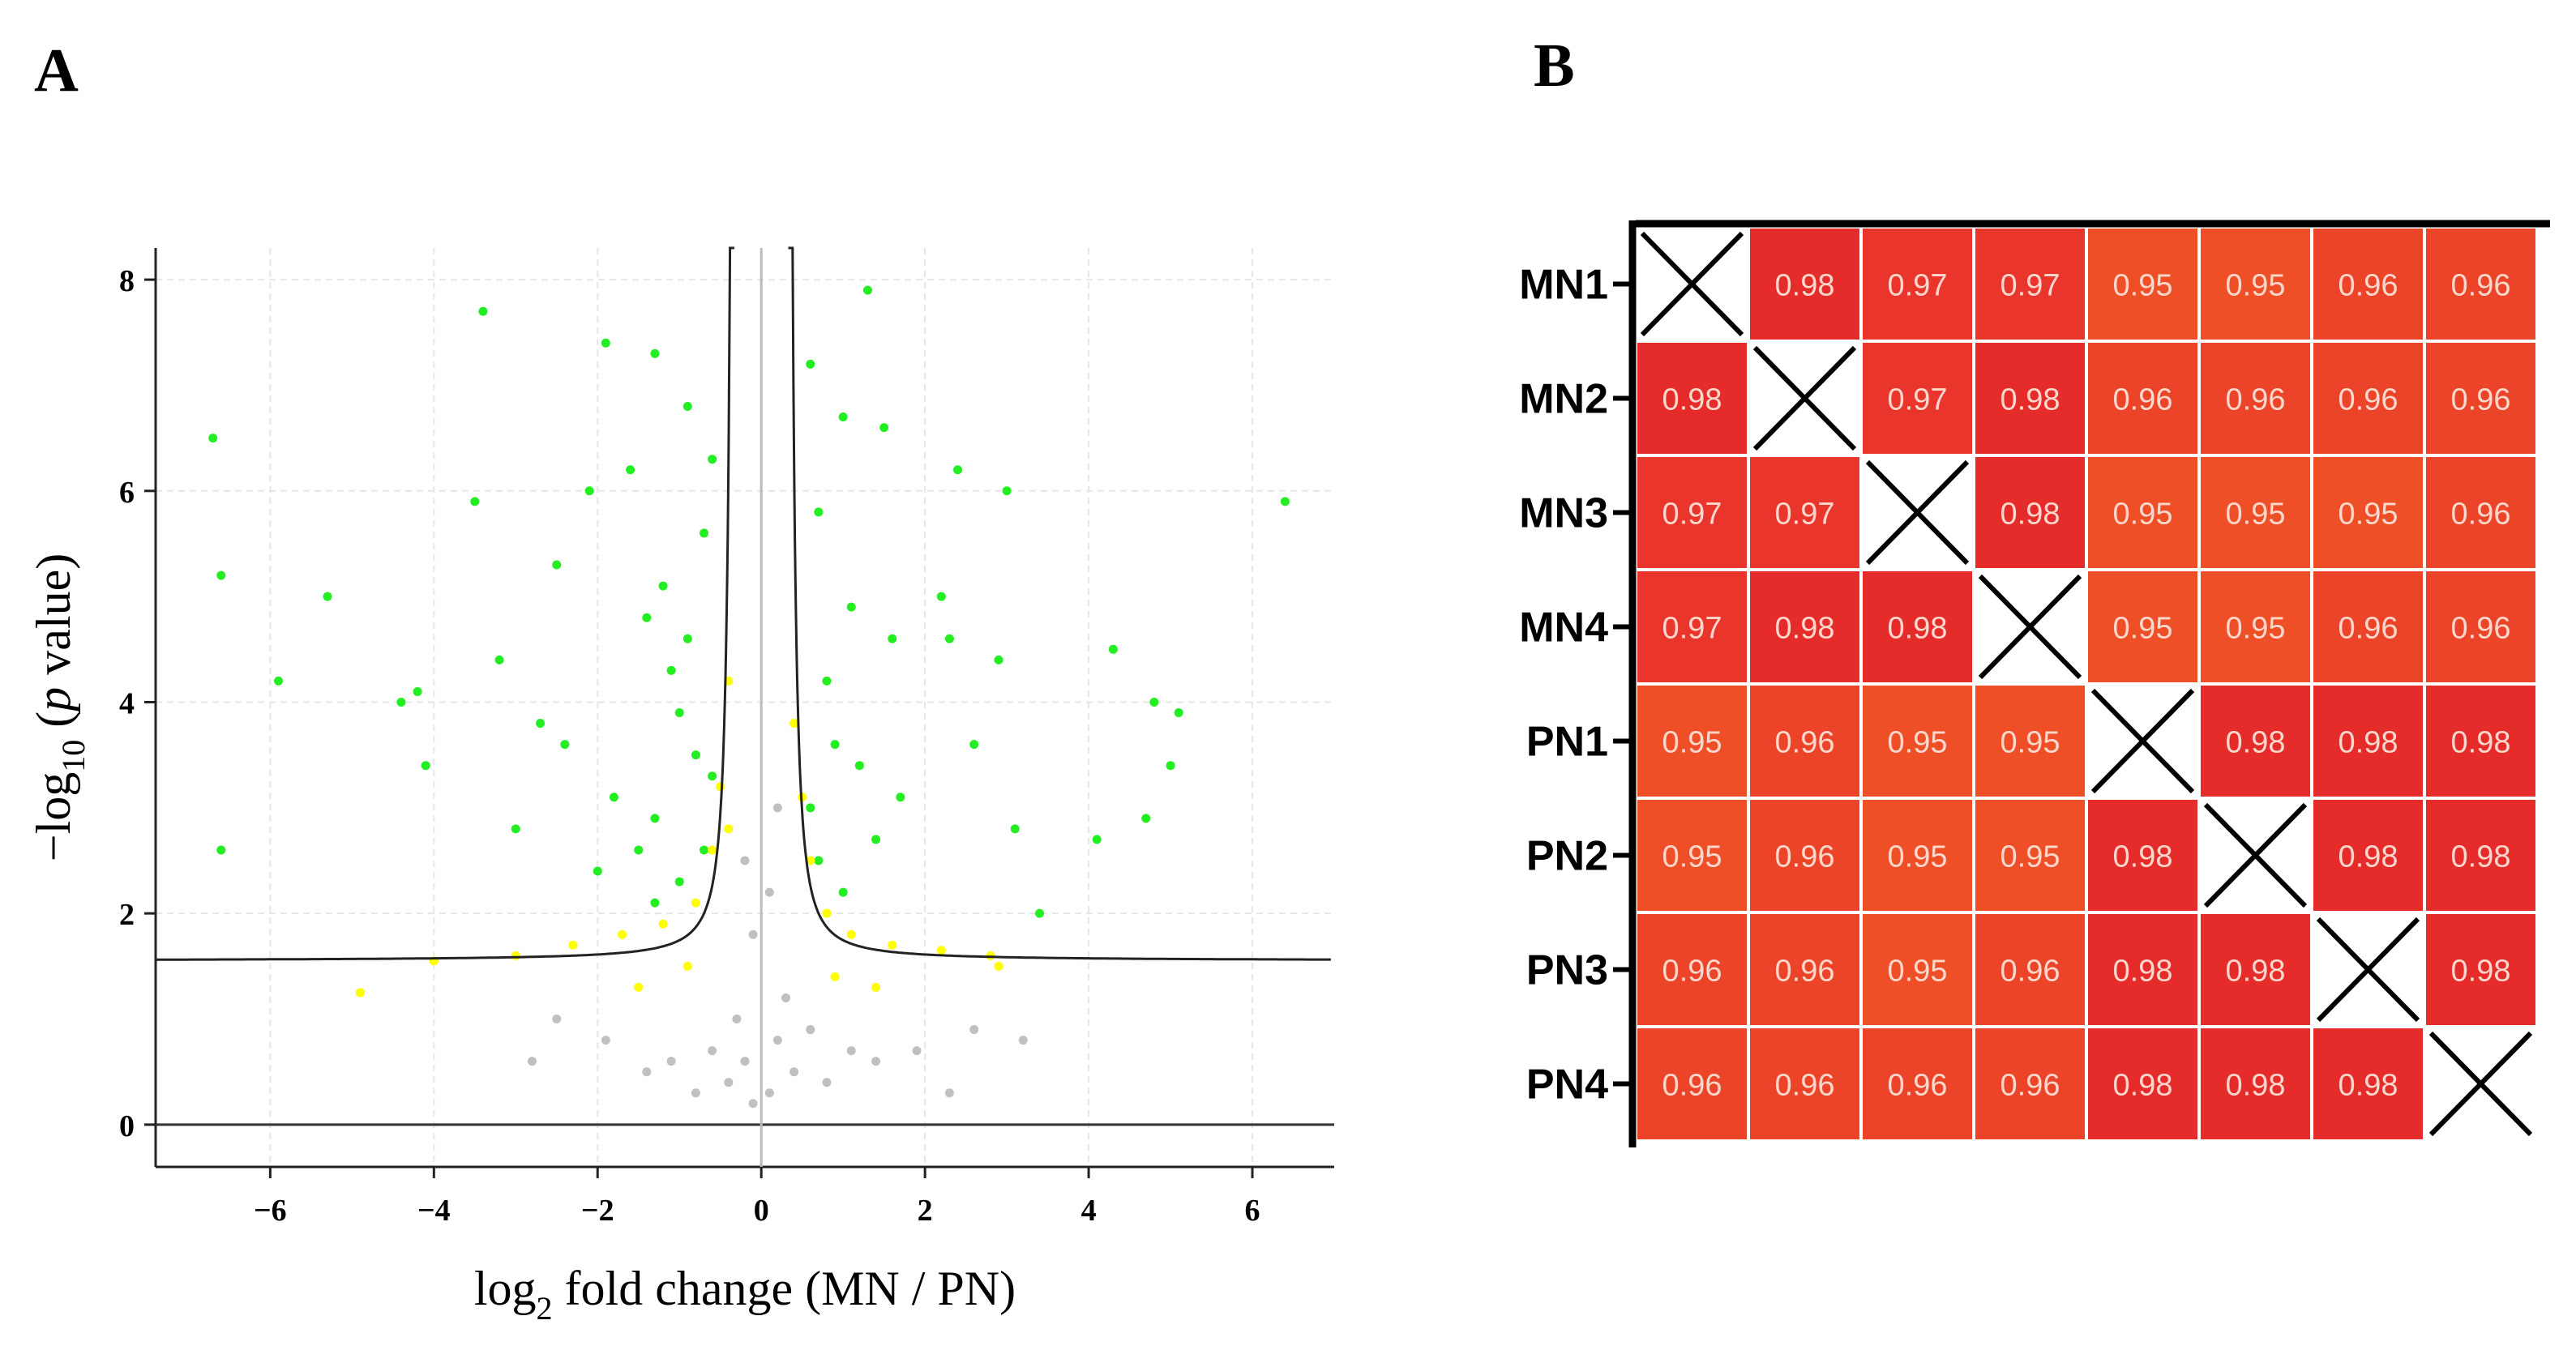 The height and width of the screenshot is (1363, 2576). Describe the element at coordinates (1918, 743) in the screenshot. I see `heatmap-cell-value-4-2: 0.95` at that location.